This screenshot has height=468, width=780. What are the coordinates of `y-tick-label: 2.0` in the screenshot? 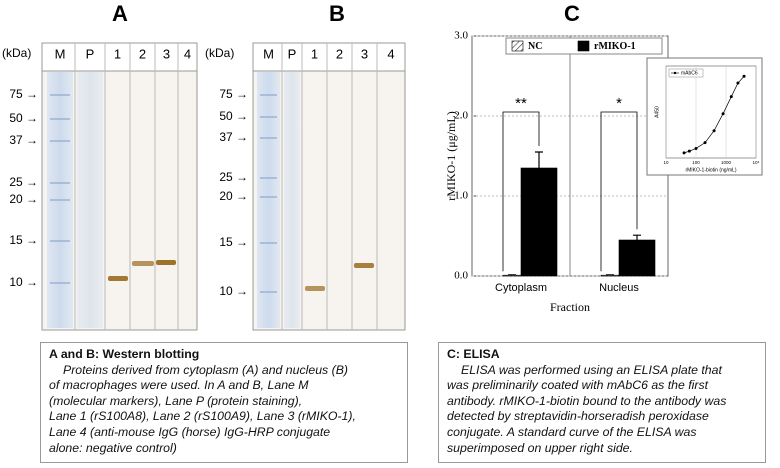 It's located at (461, 116).